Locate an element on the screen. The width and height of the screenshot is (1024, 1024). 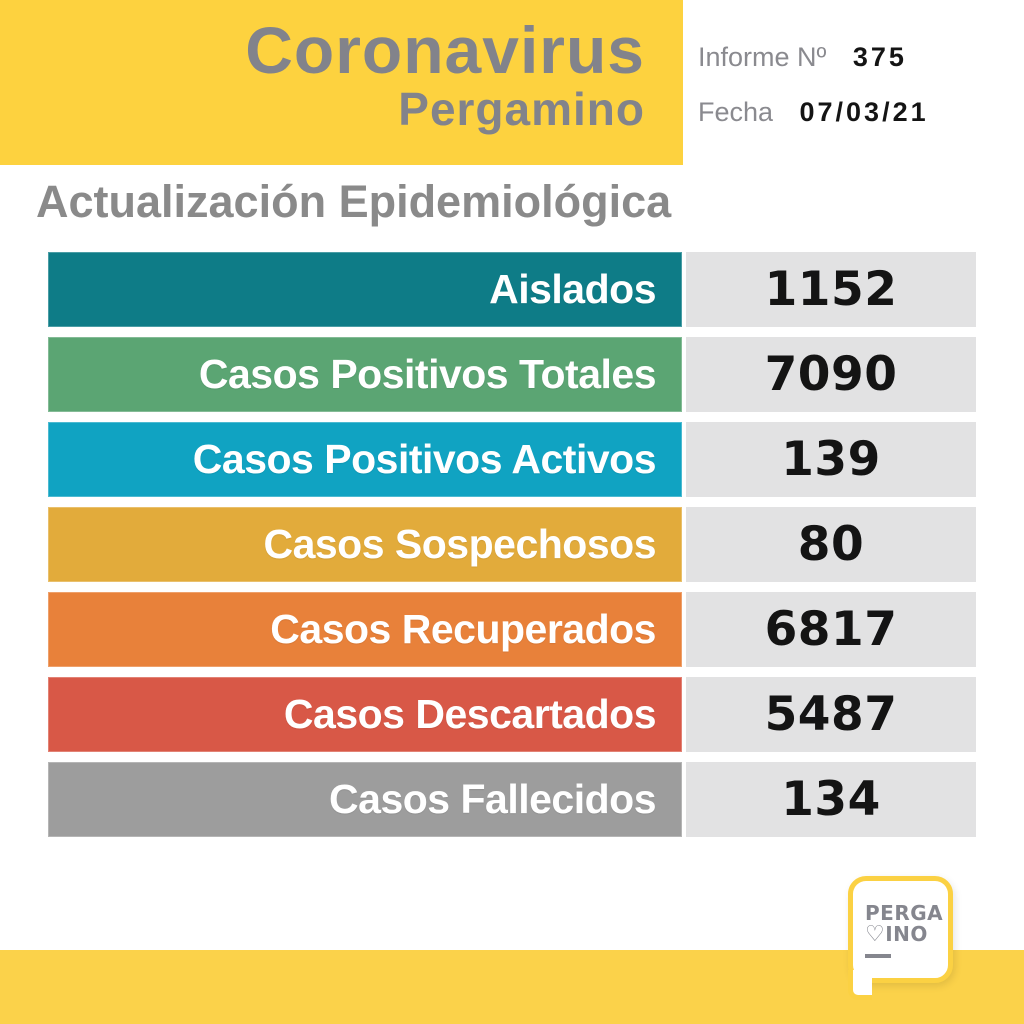
page-title: Actualización Epidemiológica is located at coordinates (354, 201).